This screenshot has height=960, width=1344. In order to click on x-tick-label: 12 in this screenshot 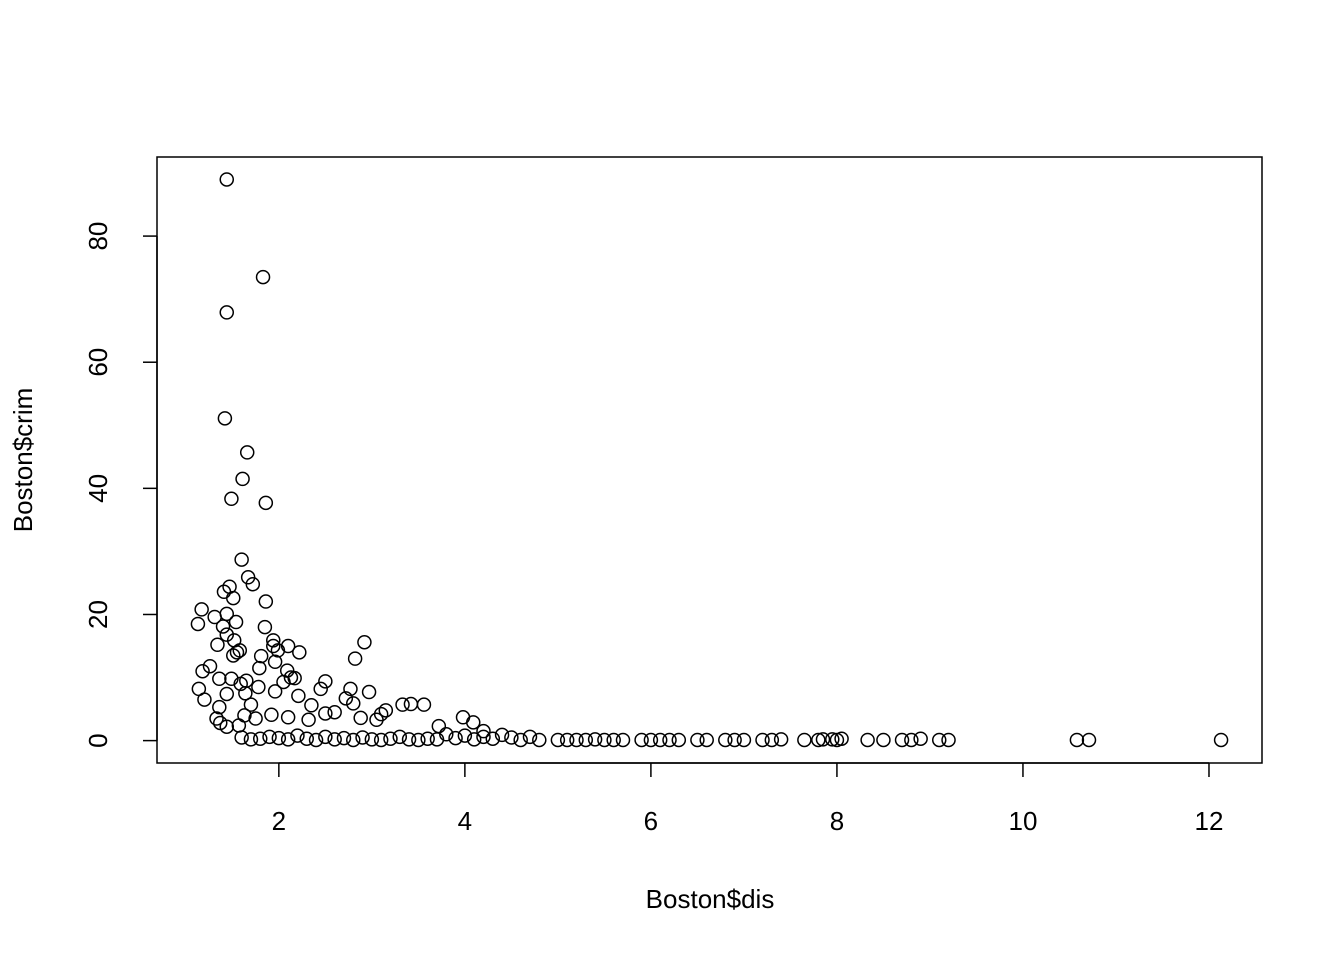, I will do `click(1209, 821)`.